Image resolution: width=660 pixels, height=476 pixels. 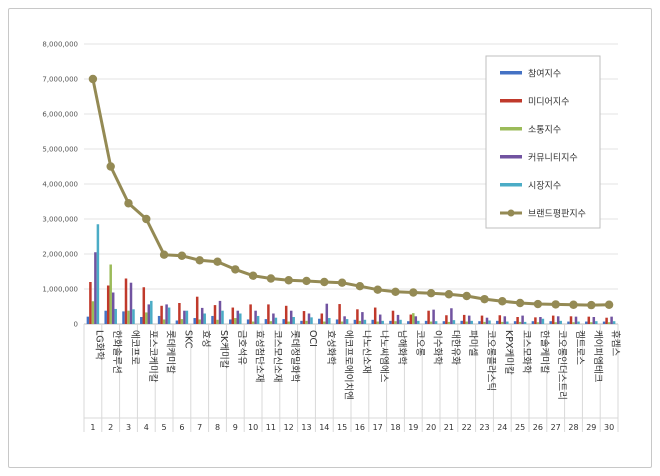 What do you see at coordinates (170, 352) in the screenshot?
I see `category-label: 롯데케미칼` at bounding box center [170, 352].